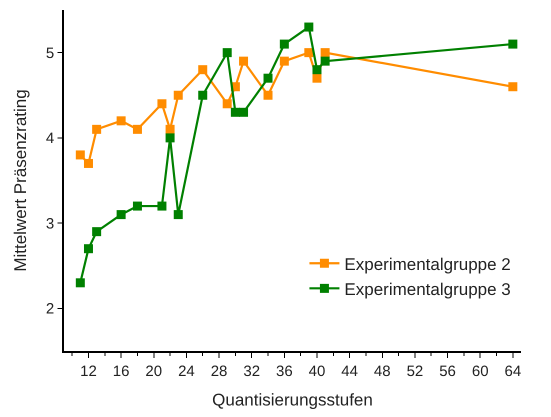  What do you see at coordinates (427, 264) in the screenshot?
I see `legend-label: Experimentalgruppe 2` at bounding box center [427, 264].